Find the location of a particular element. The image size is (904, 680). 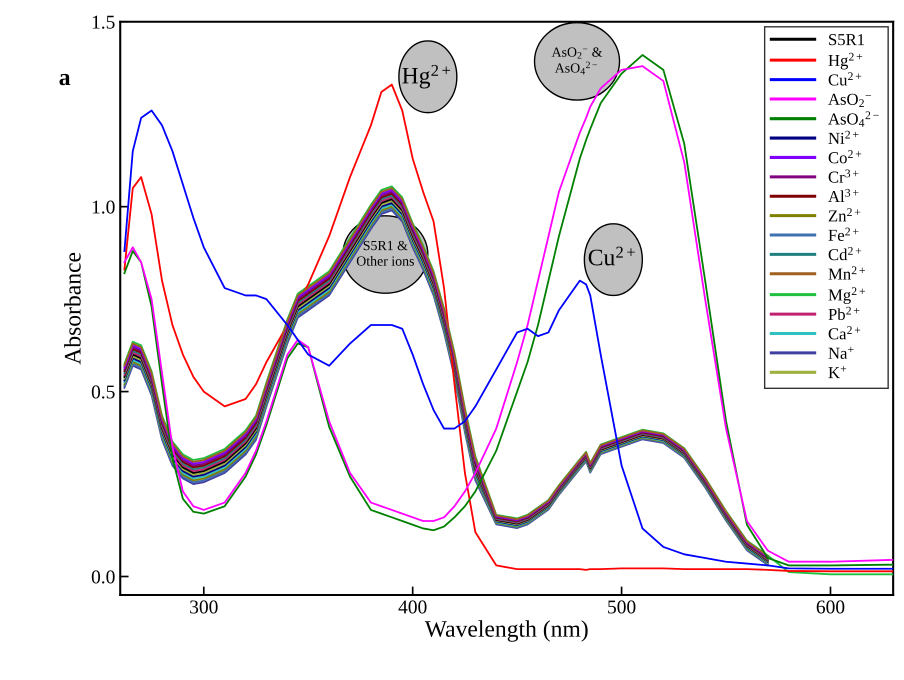

legend-label: Ca$^{2+}$ is located at coordinates (844, 333).